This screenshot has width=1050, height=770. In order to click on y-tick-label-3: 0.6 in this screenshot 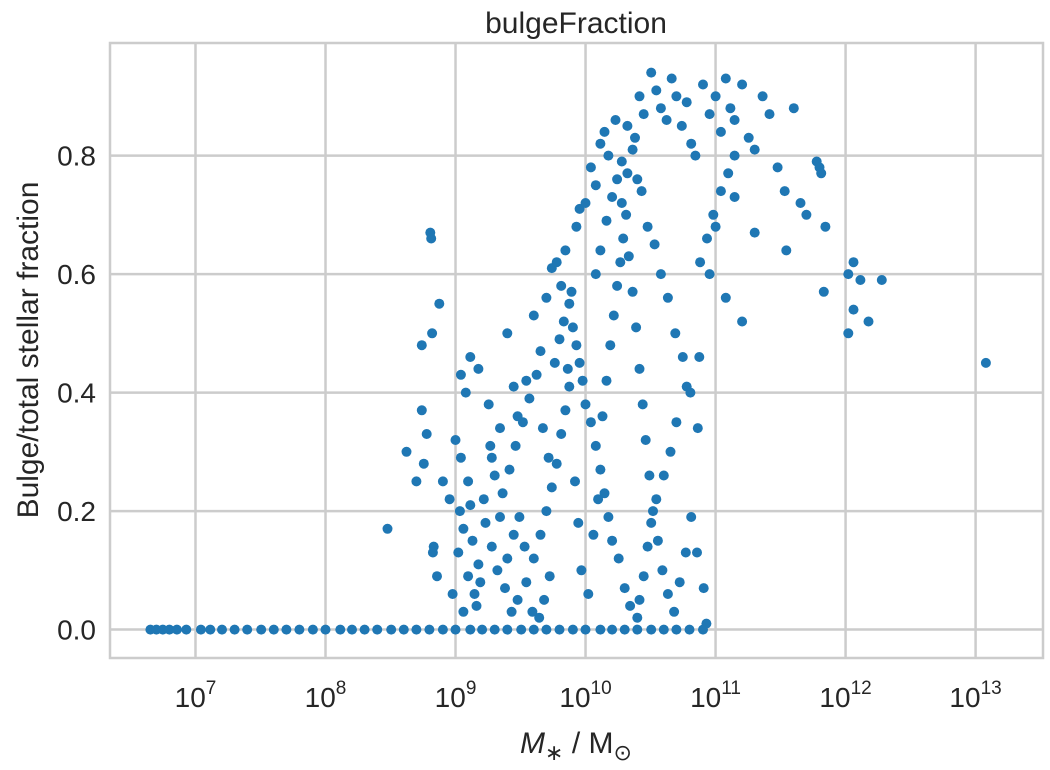, I will do `click(76, 274)`.